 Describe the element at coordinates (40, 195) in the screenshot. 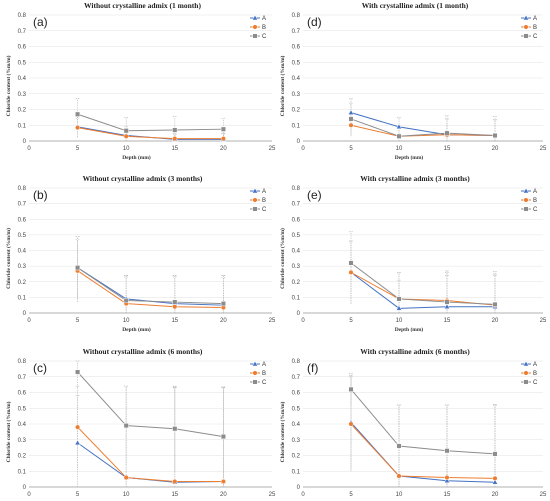

I see `panel-label: (b)` at that location.